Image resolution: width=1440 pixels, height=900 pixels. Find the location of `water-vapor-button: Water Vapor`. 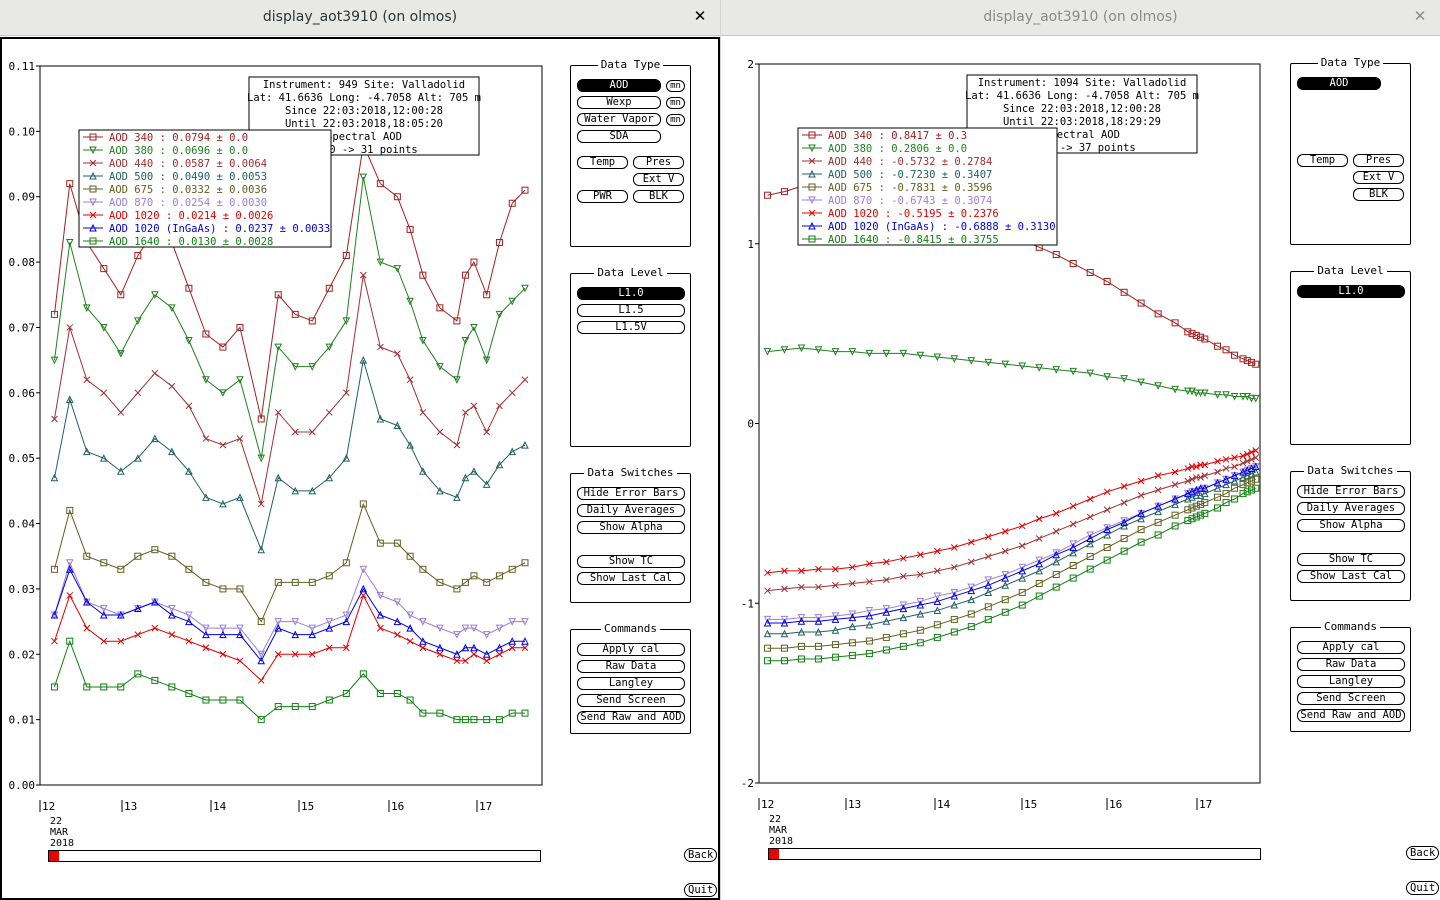

water-vapor-button: Water Vapor is located at coordinates (619, 119).